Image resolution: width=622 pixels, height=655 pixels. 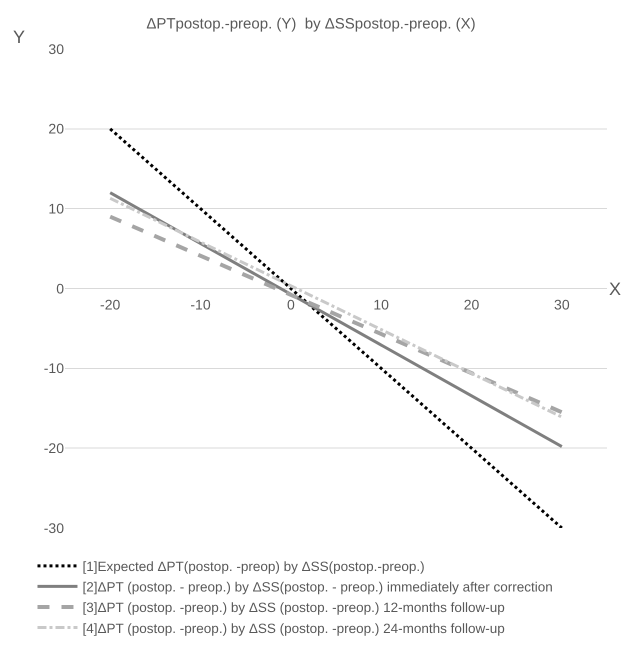 What do you see at coordinates (54, 368) in the screenshot?
I see `y-tick-label: -10` at bounding box center [54, 368].